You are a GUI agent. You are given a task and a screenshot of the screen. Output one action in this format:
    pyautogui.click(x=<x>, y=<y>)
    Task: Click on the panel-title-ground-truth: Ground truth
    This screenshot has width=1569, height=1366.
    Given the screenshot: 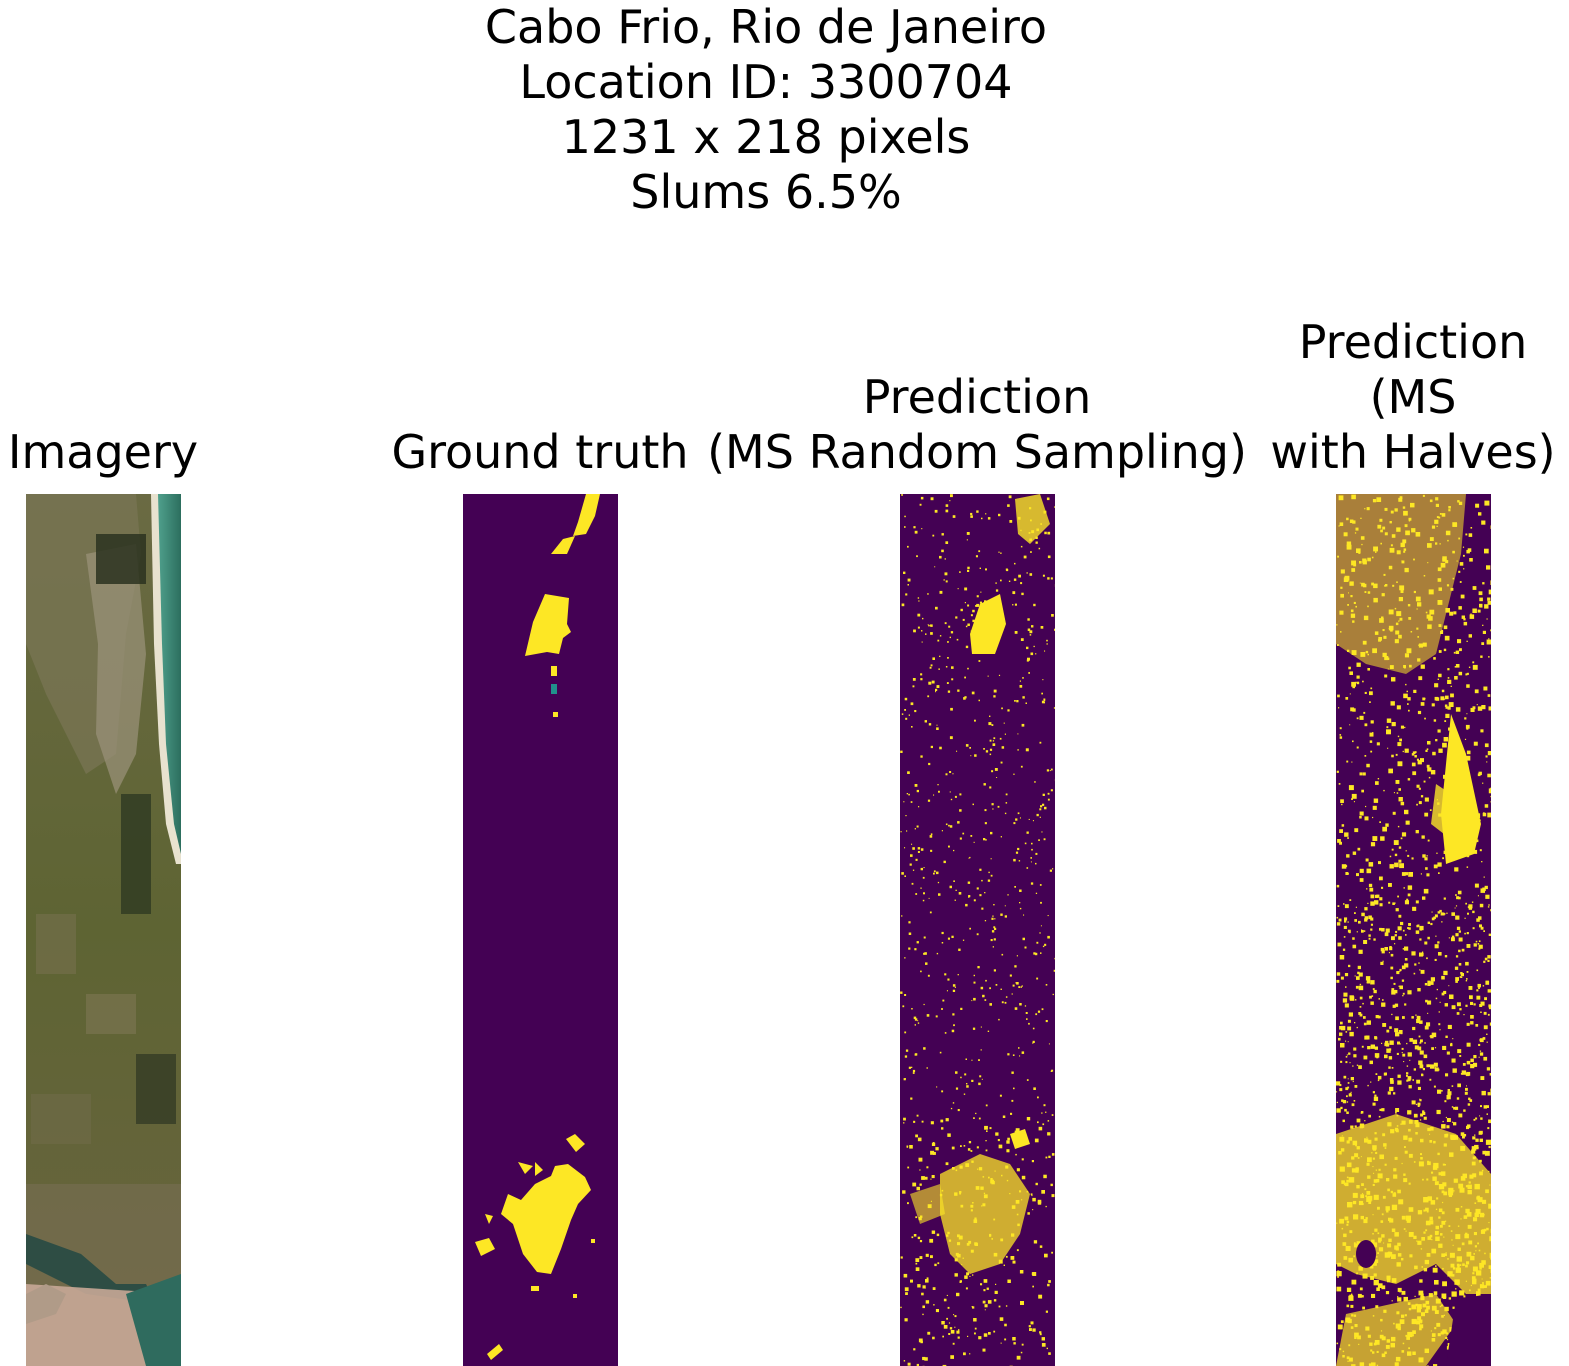 What is the action you would take?
    pyautogui.click(x=540, y=452)
    